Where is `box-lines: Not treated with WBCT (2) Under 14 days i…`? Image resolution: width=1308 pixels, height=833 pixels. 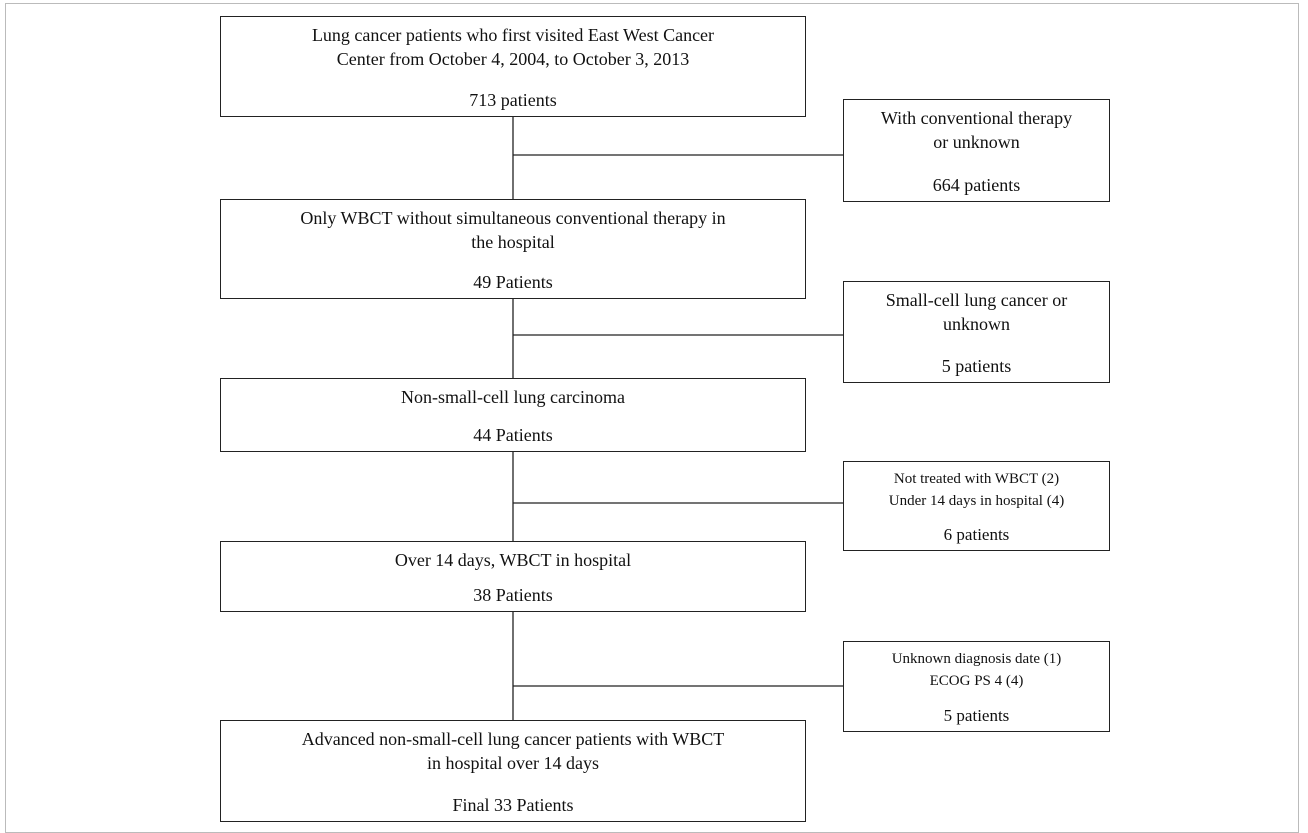
box-lines: Not treated with WBCT (2) Under 14 days i… is located at coordinates (976, 490).